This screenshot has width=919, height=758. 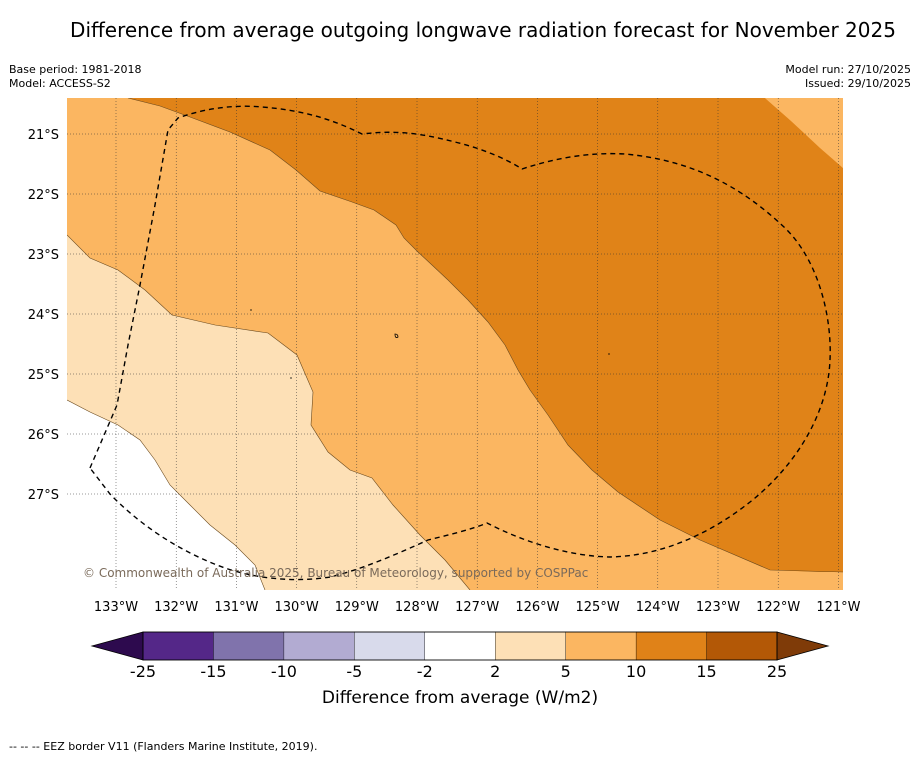 I want to click on base-period: Base period: 1981-2018, so click(x=75, y=69).